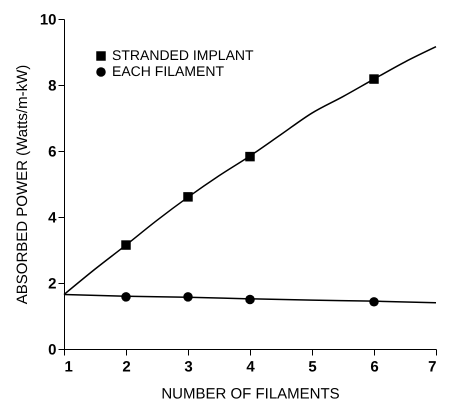 This screenshot has height=415, width=466. Describe the element at coordinates (374, 367) in the screenshot. I see `x-tick-label: 6` at that location.